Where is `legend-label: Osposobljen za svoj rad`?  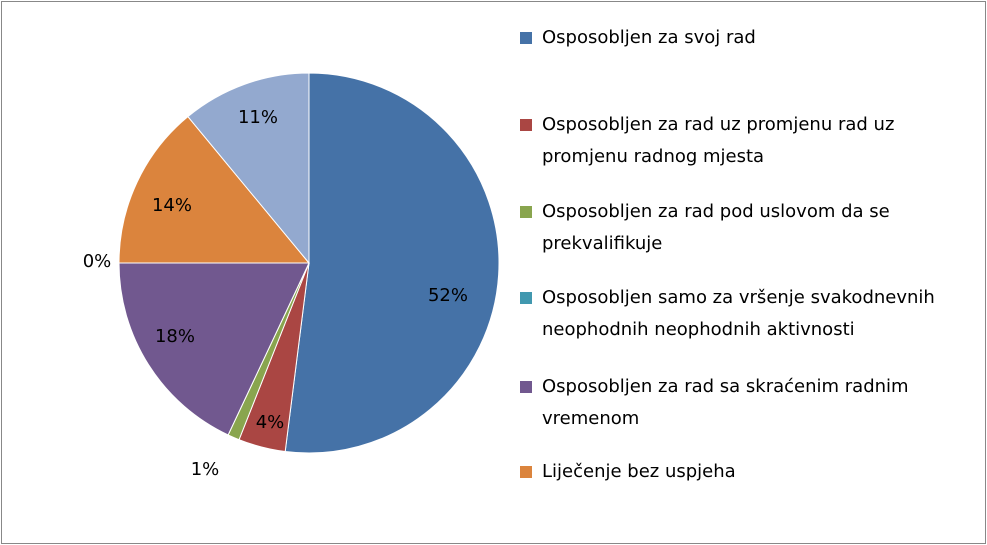
legend-label: Osposobljen za svoj rad is located at coordinates (649, 37).